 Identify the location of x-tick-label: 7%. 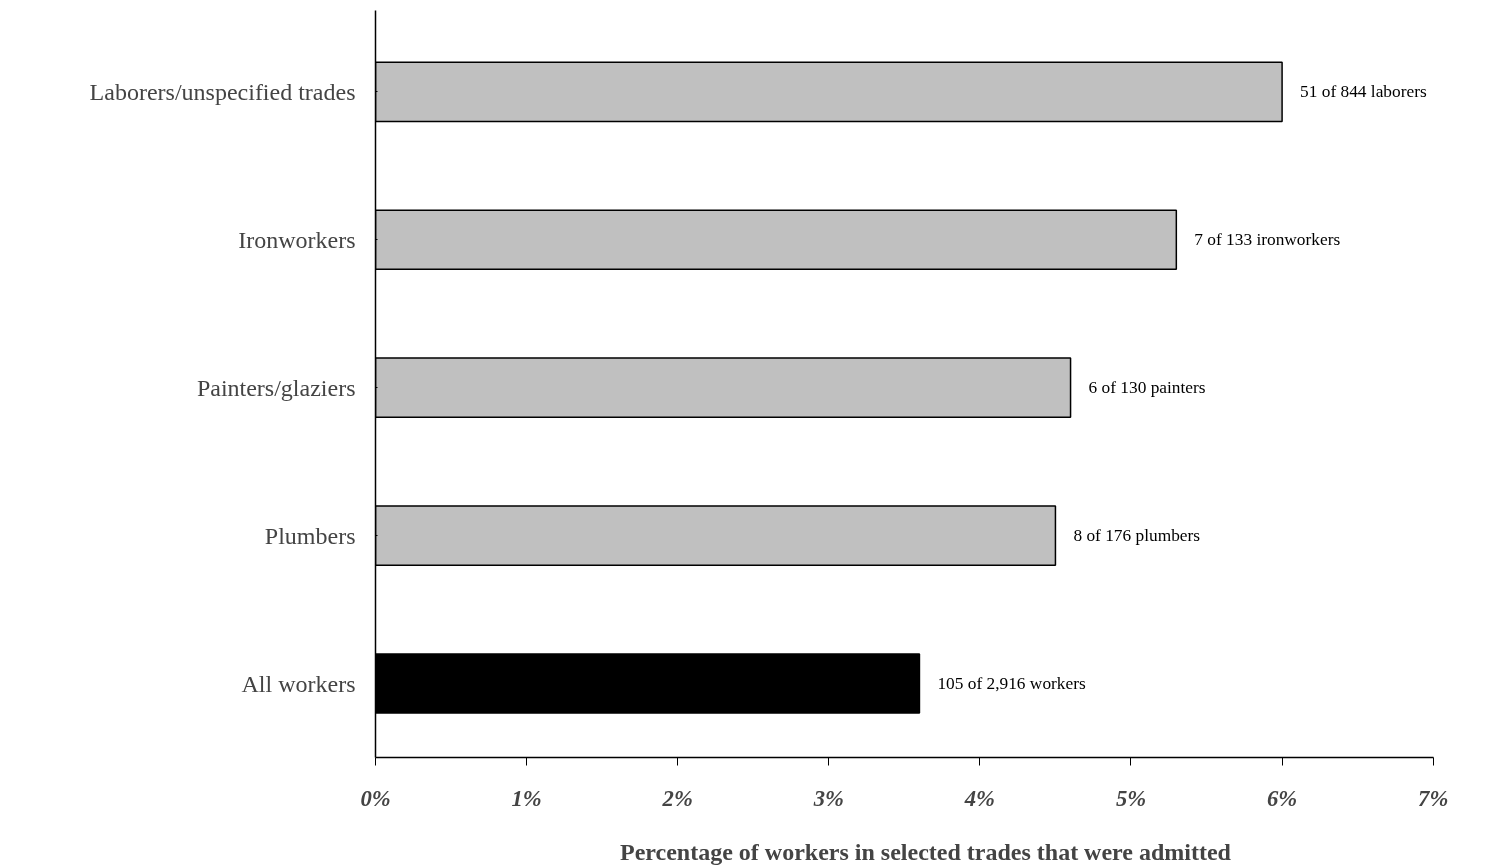
(1433, 798).